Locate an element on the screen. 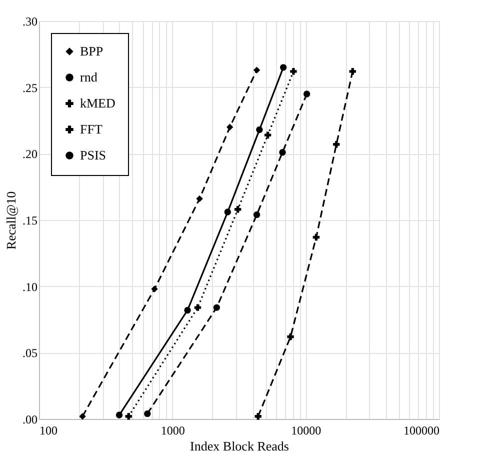 The image size is (498, 474). y-axis-title: Recall@10 is located at coordinates (11, 220).